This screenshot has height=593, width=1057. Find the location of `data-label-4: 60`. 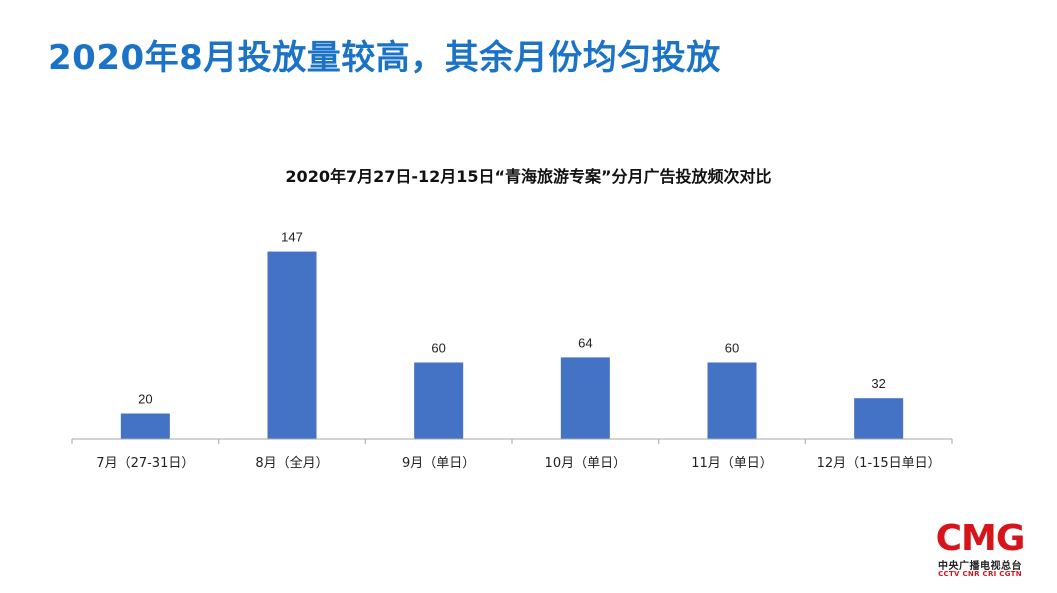

data-label-4: 60 is located at coordinates (732, 348).